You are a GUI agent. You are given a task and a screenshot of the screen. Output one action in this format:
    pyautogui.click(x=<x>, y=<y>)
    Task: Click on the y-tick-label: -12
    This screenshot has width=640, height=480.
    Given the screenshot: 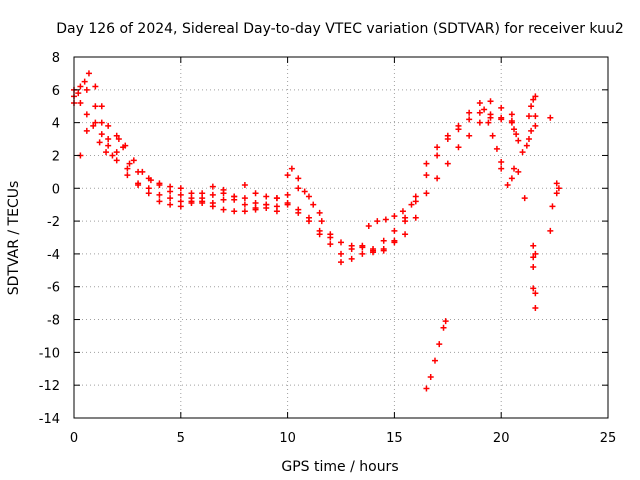 What is the action you would take?
    pyautogui.click(x=49, y=386)
    